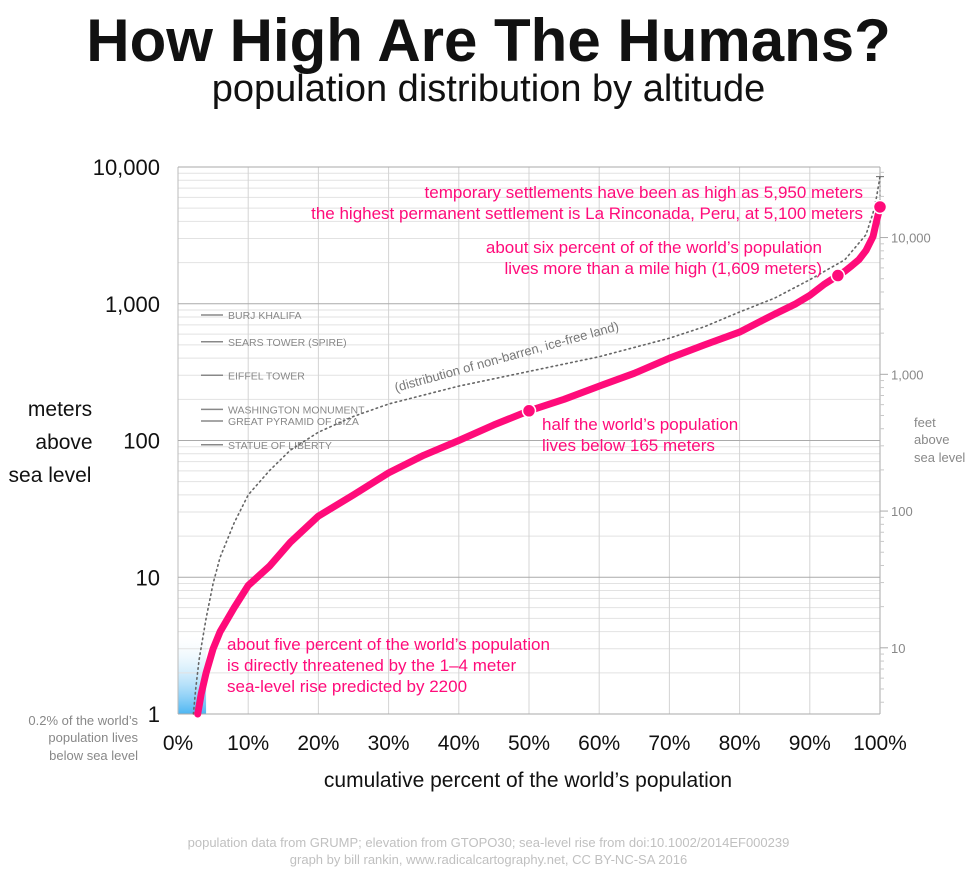 This screenshot has width=977, height=869. I want to click on landmark-label: GREAT PYRAMID OF GIZA, so click(293, 422).